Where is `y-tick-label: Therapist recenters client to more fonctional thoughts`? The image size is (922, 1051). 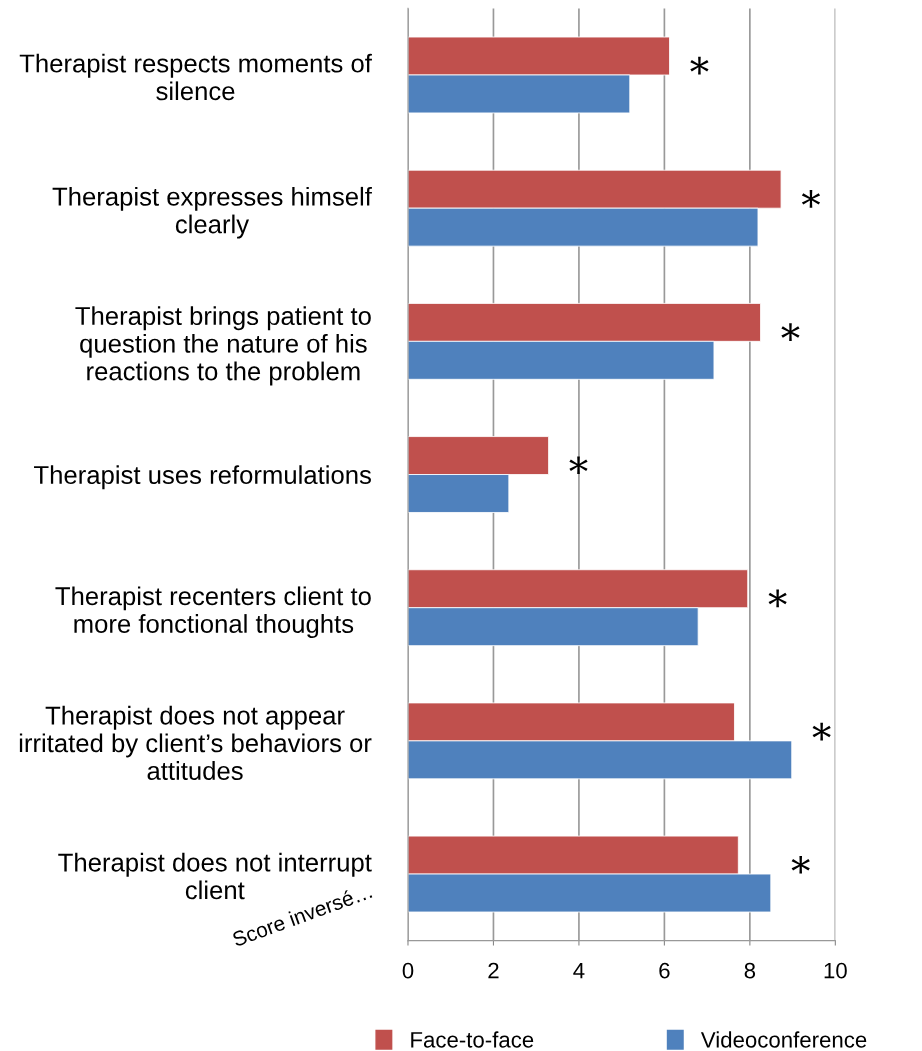 y-tick-label: Therapist recenters client to more fonctional thoughts is located at coordinates (213, 612).